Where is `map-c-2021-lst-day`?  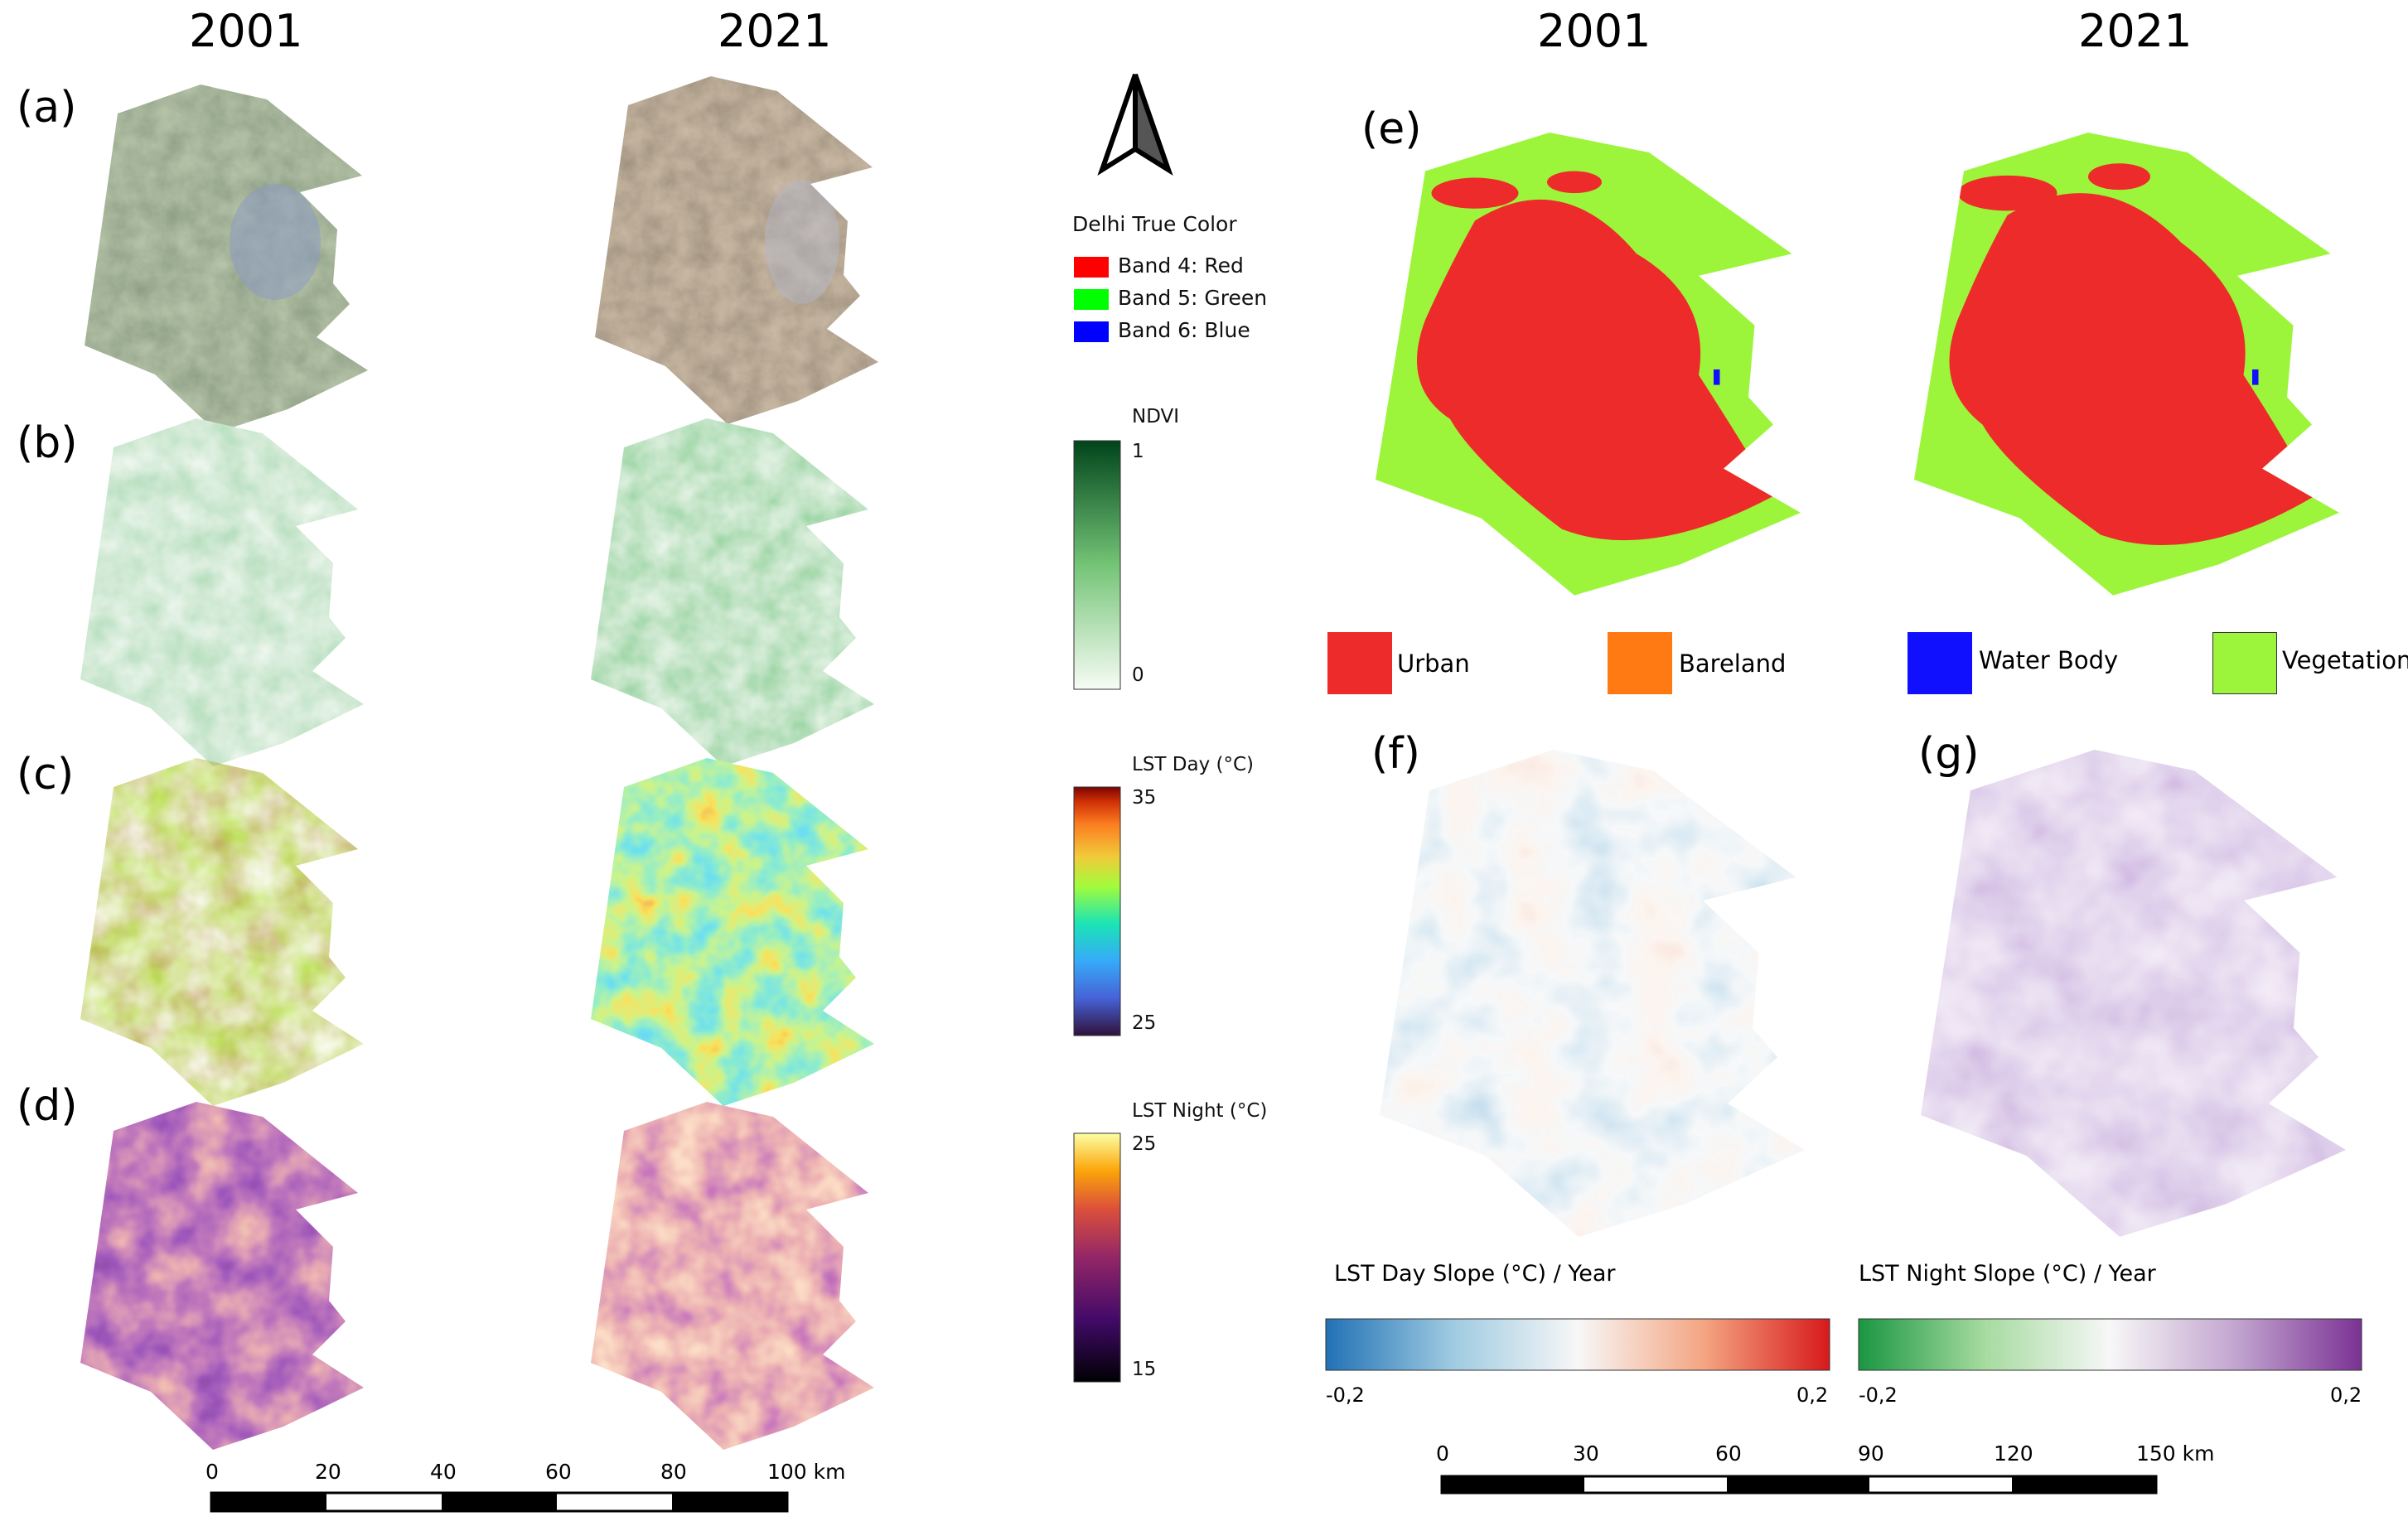
map-c-2021-lst-day is located at coordinates (732, 932).